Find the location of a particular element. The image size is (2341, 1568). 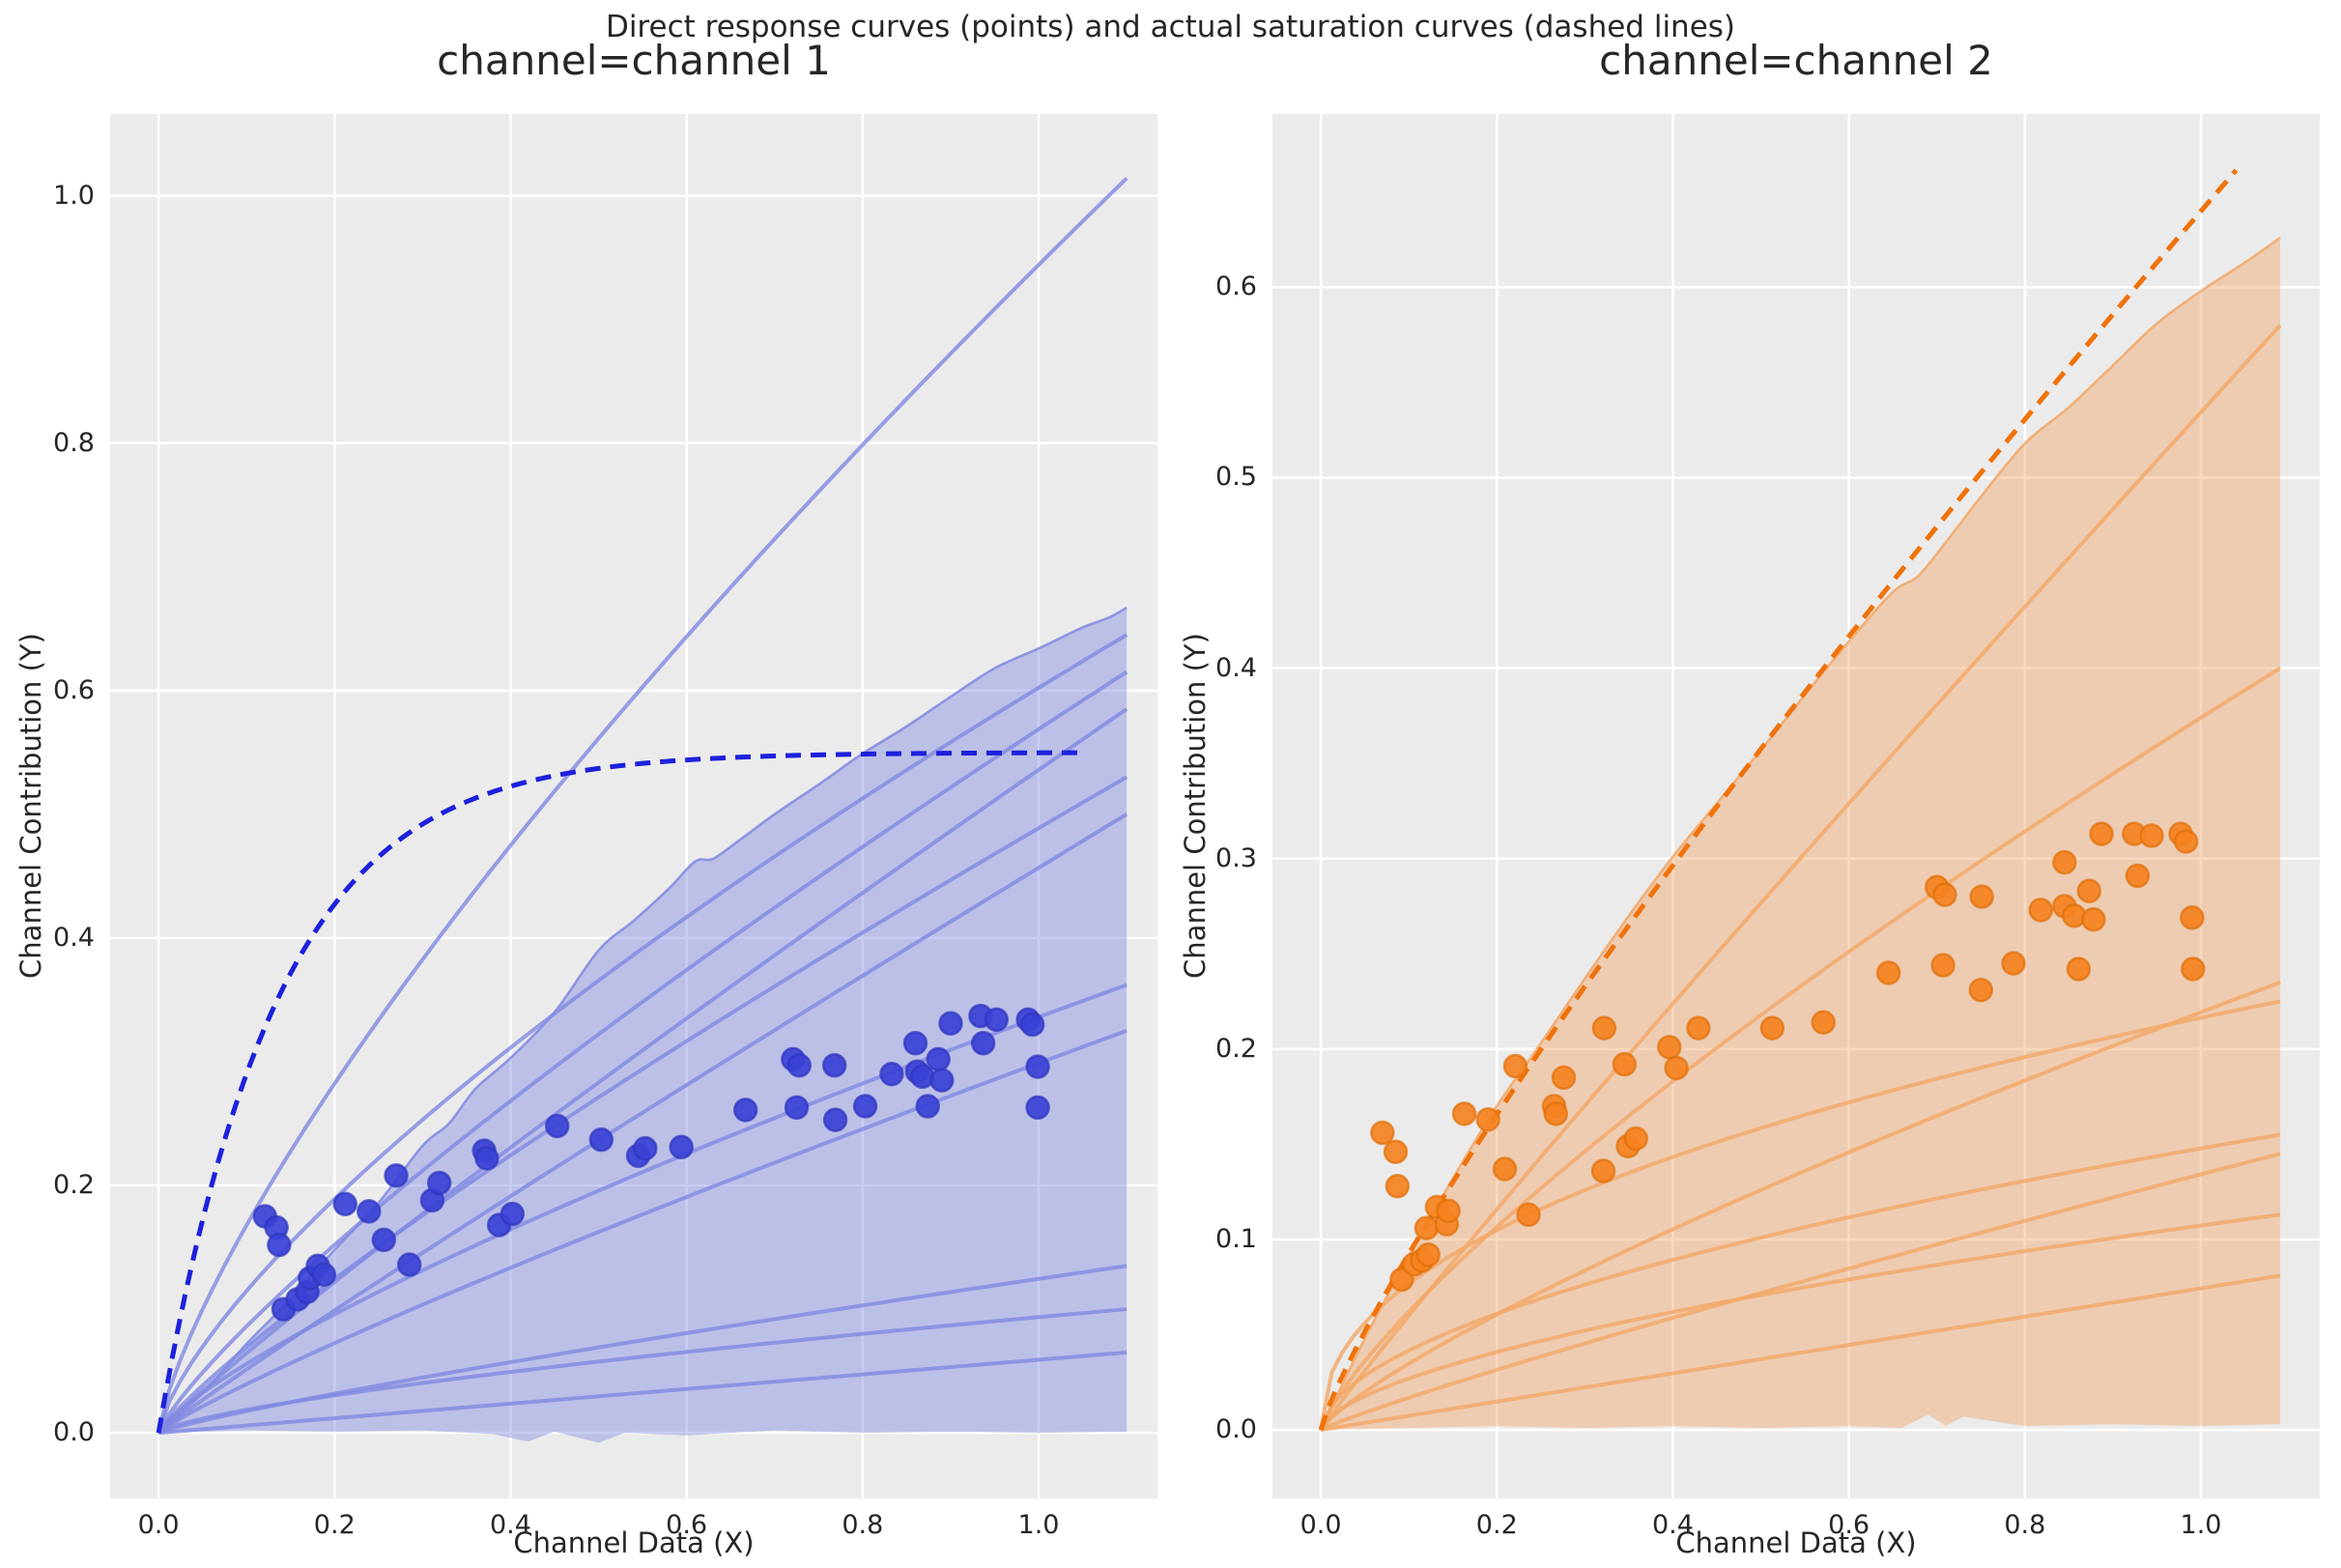

subplot1-title: channel=channel 1 is located at coordinates (634, 60).